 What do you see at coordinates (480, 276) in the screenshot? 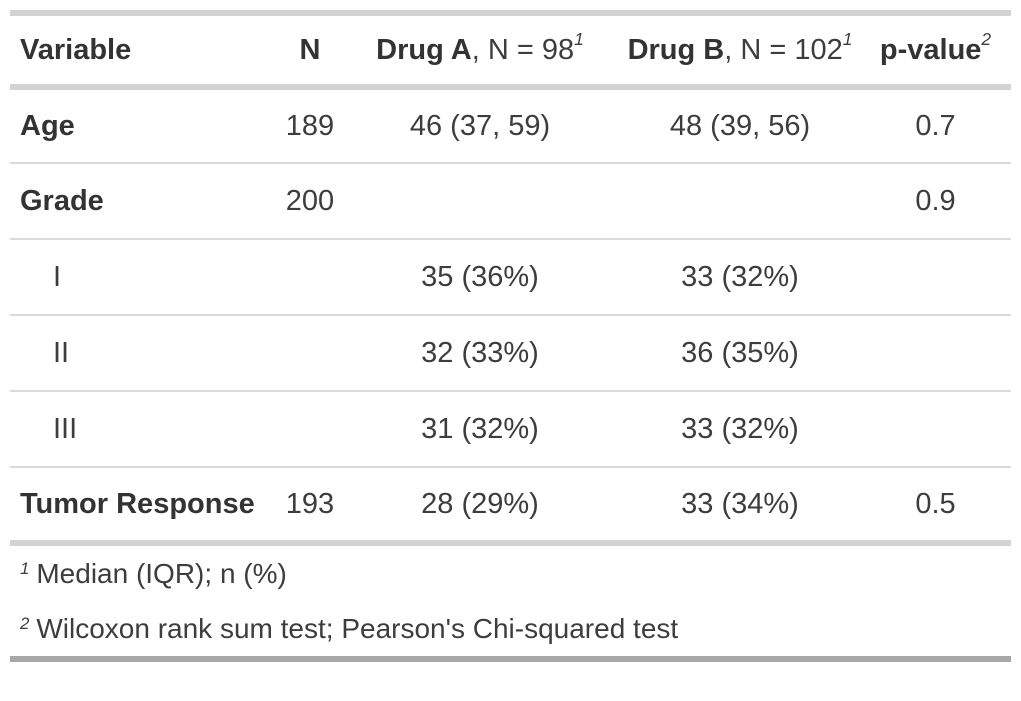
I see `drug-a-cell: 35 (36%)` at bounding box center [480, 276].